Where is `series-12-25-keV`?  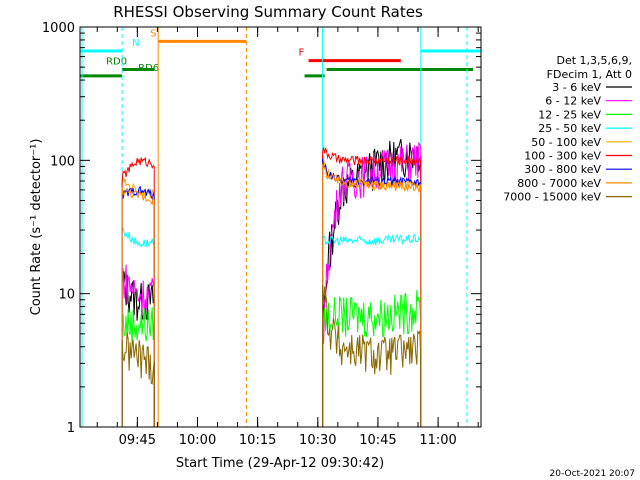 series-12-25-keV is located at coordinates (271, 358).